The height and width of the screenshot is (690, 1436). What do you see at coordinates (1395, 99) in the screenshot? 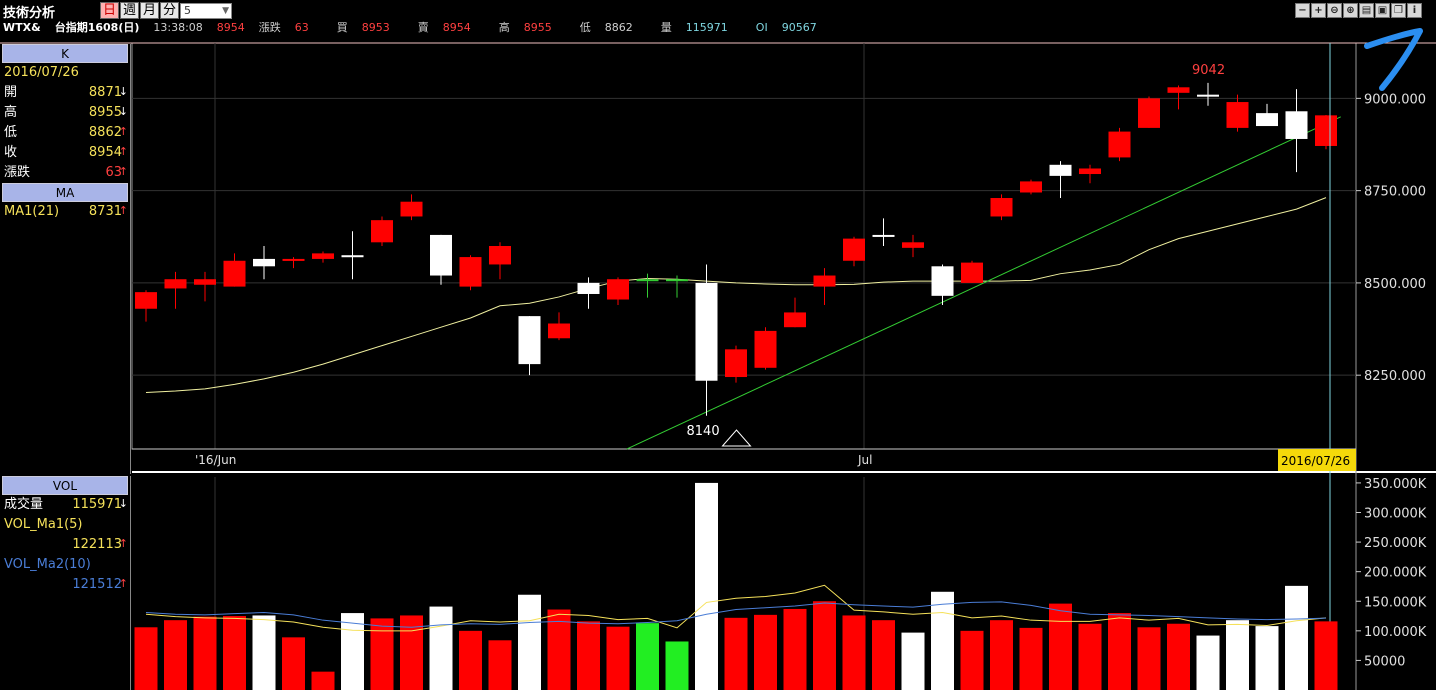
I see `price-tick-label: 9000.000` at bounding box center [1395, 99].